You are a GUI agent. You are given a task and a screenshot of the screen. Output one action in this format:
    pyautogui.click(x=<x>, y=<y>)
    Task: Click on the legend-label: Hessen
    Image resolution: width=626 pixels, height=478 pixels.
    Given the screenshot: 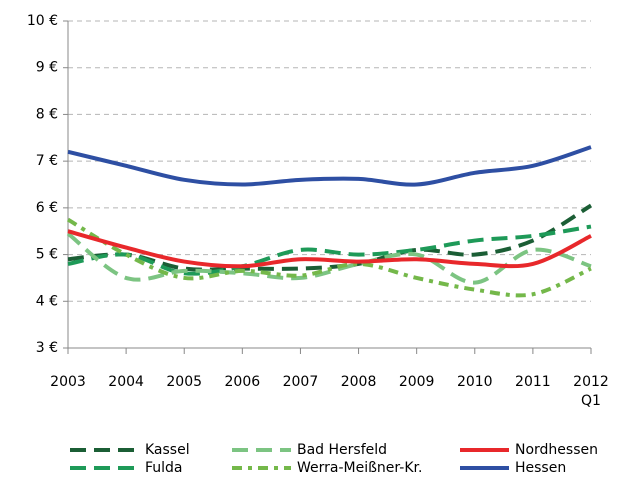 What is the action you would take?
    pyautogui.click(x=540, y=468)
    